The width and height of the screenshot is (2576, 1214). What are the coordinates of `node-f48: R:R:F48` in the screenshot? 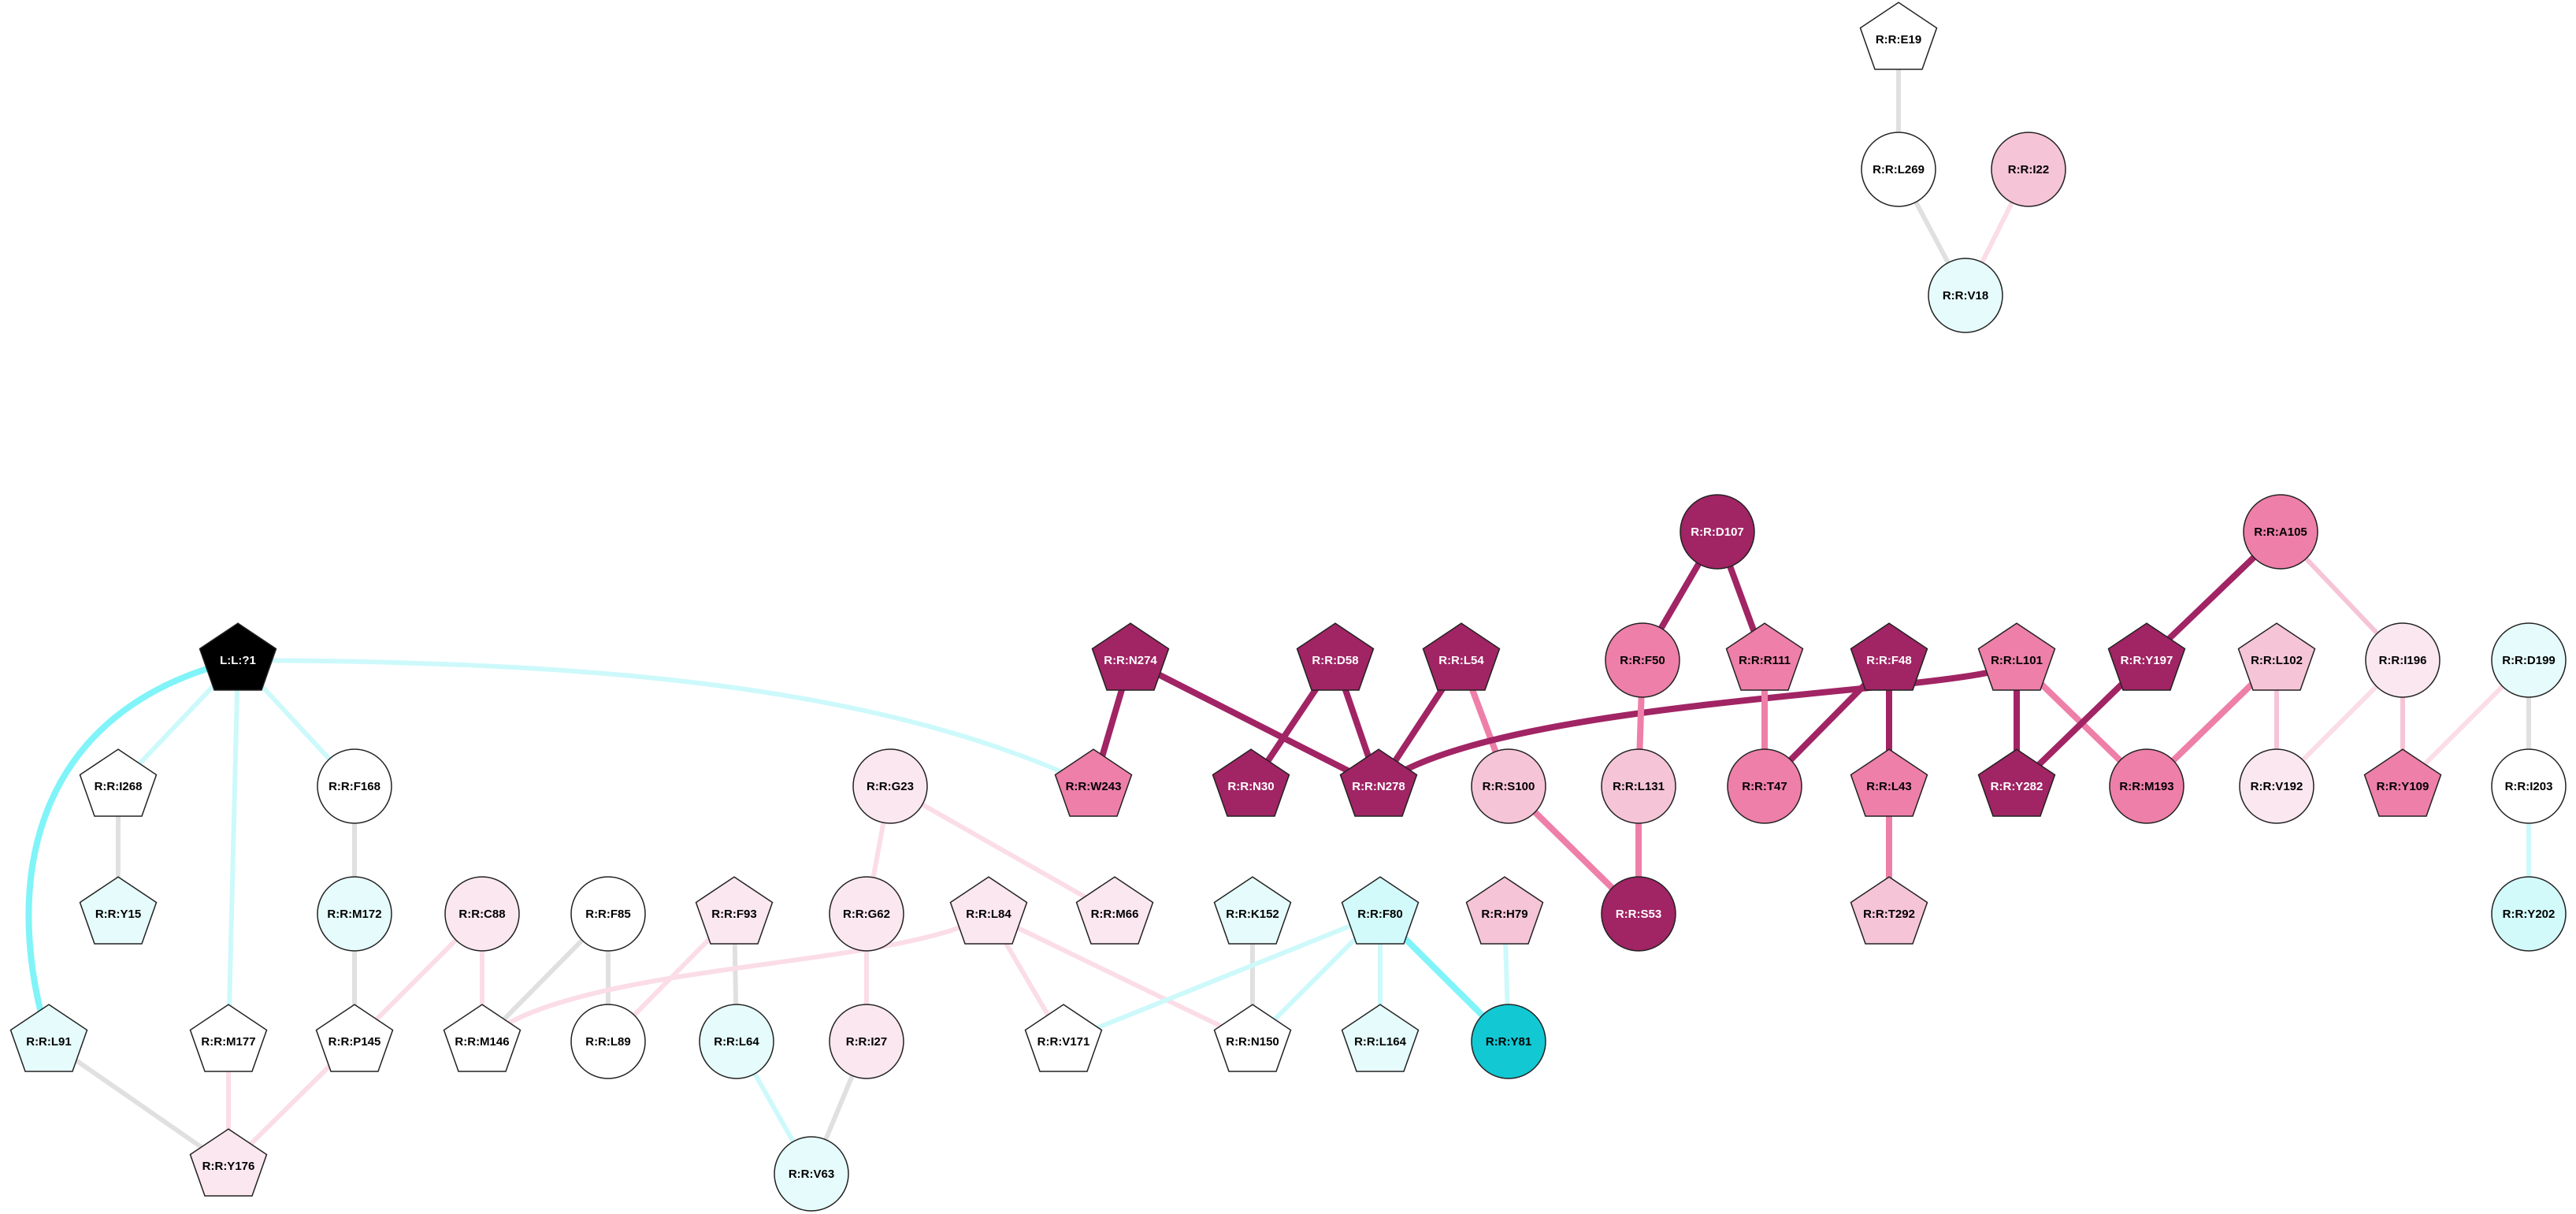 It's located at (1889, 656).